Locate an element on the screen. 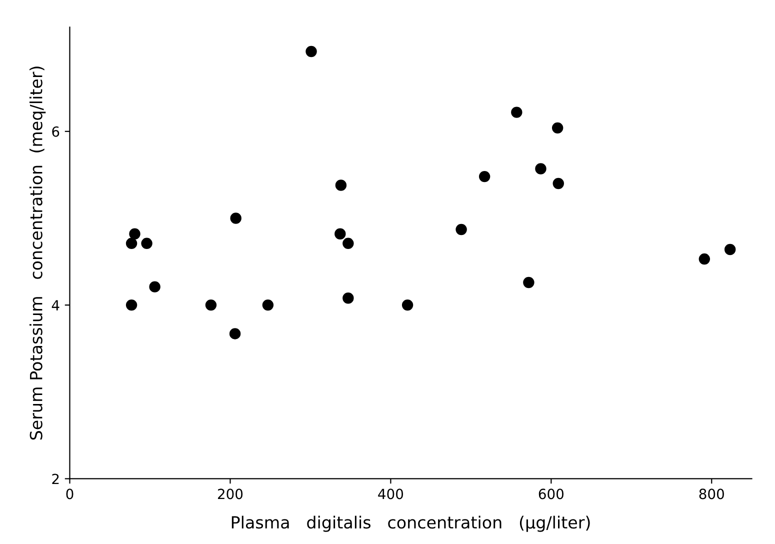 The width and height of the screenshot is (775, 544). y-tick-label: 6 is located at coordinates (56, 131).